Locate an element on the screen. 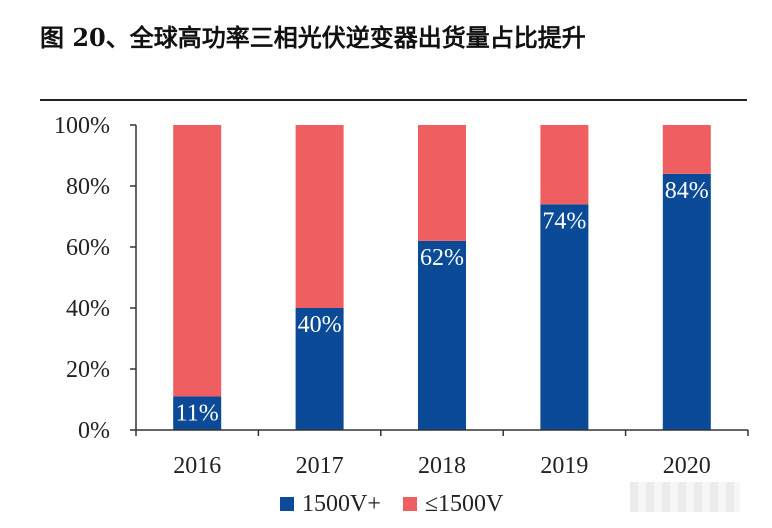 The width and height of the screenshot is (772, 528). x-tick-label: 2018 is located at coordinates (442, 466).